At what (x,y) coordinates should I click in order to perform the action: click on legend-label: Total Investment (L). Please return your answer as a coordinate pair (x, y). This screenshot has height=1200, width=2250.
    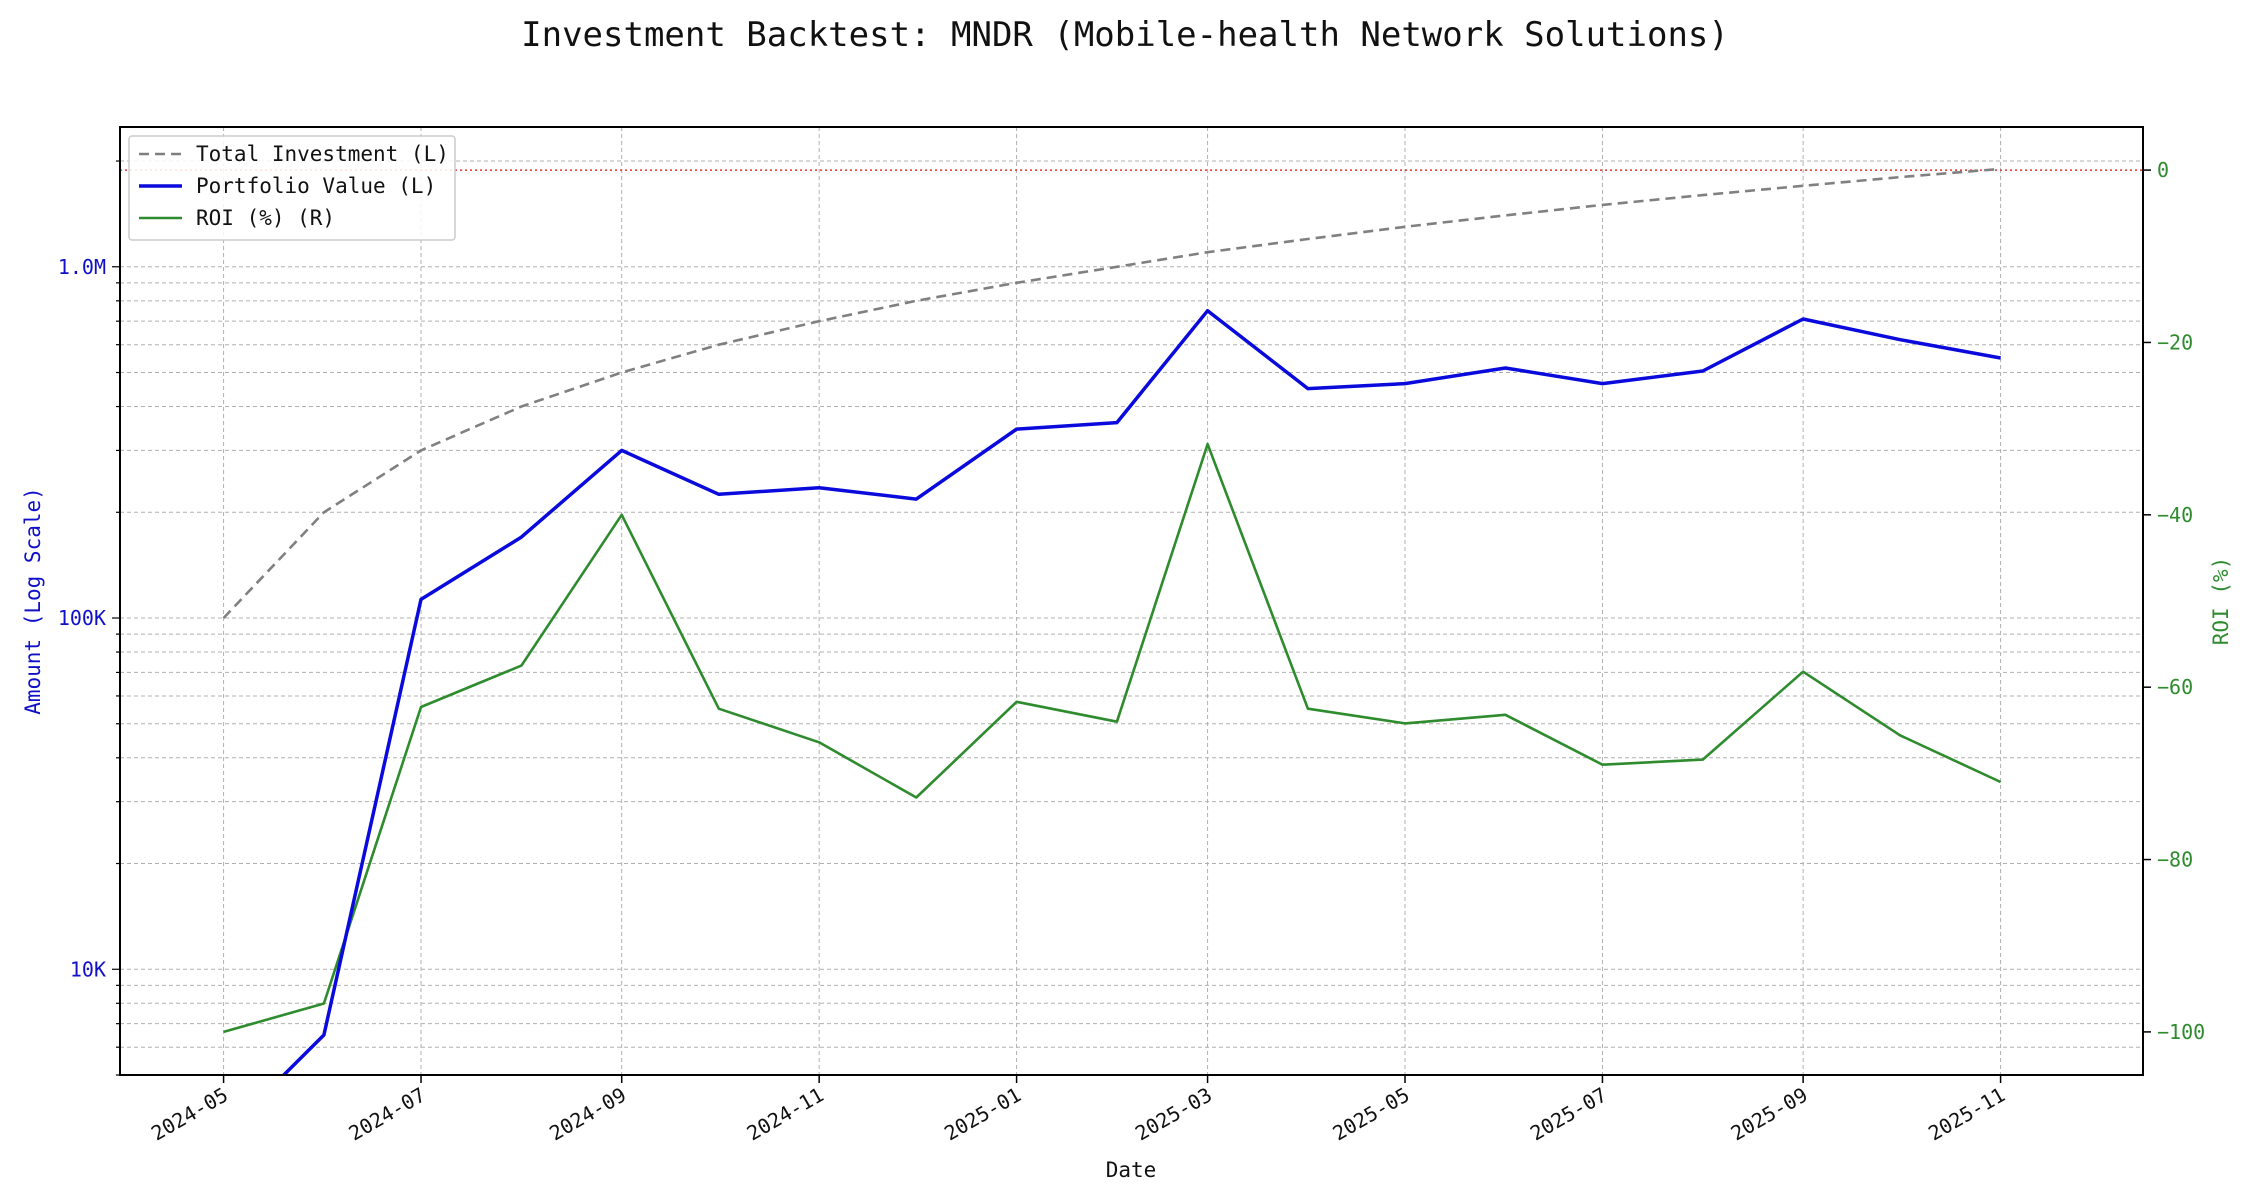
    Looking at the image, I should click on (322, 154).